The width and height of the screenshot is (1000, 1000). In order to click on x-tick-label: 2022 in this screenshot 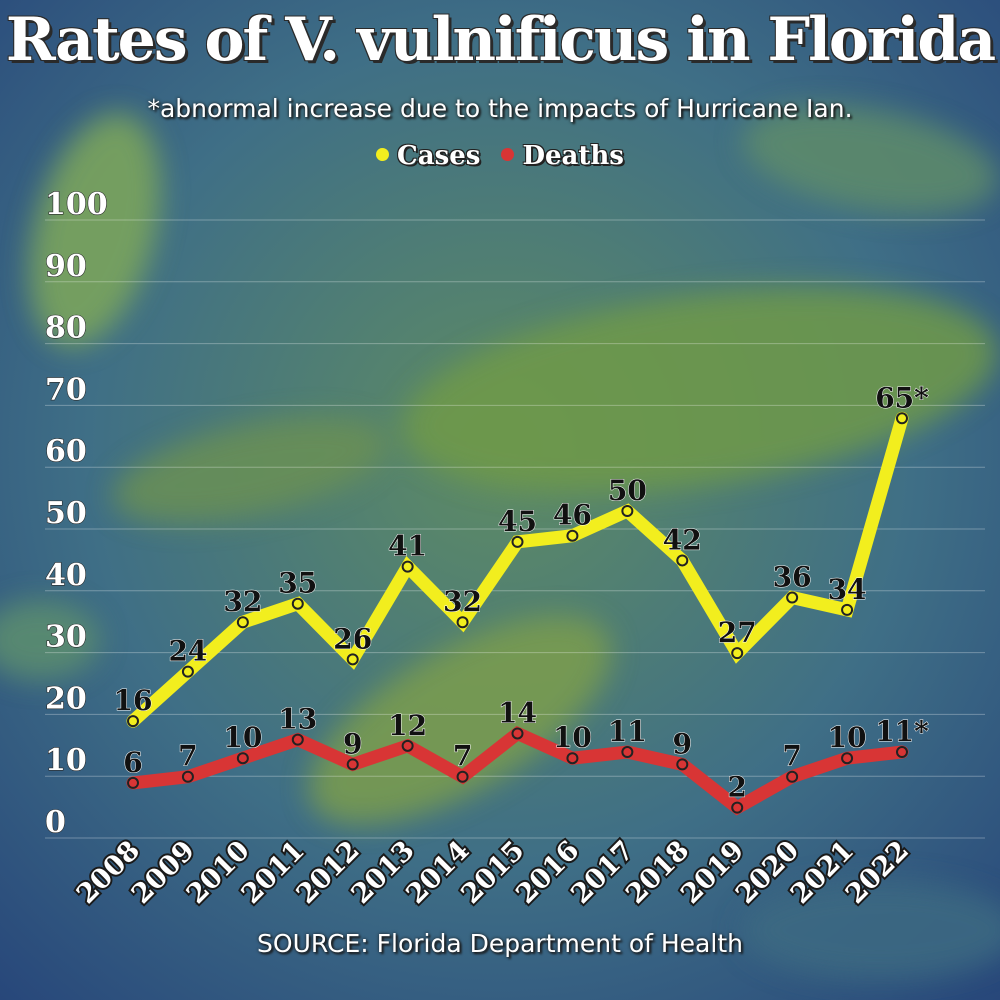, I will do `click(877, 872)`.